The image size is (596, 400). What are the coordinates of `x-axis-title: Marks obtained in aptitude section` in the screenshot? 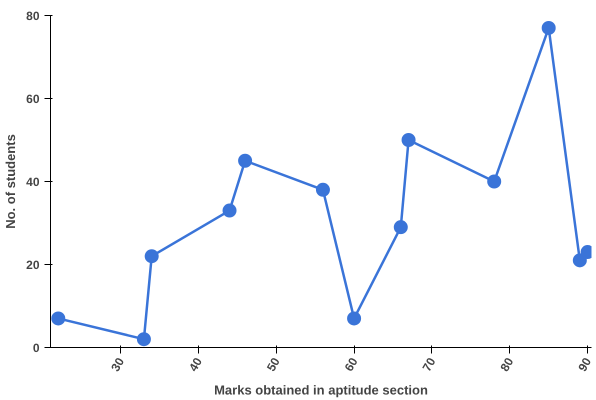 It's located at (321, 390).